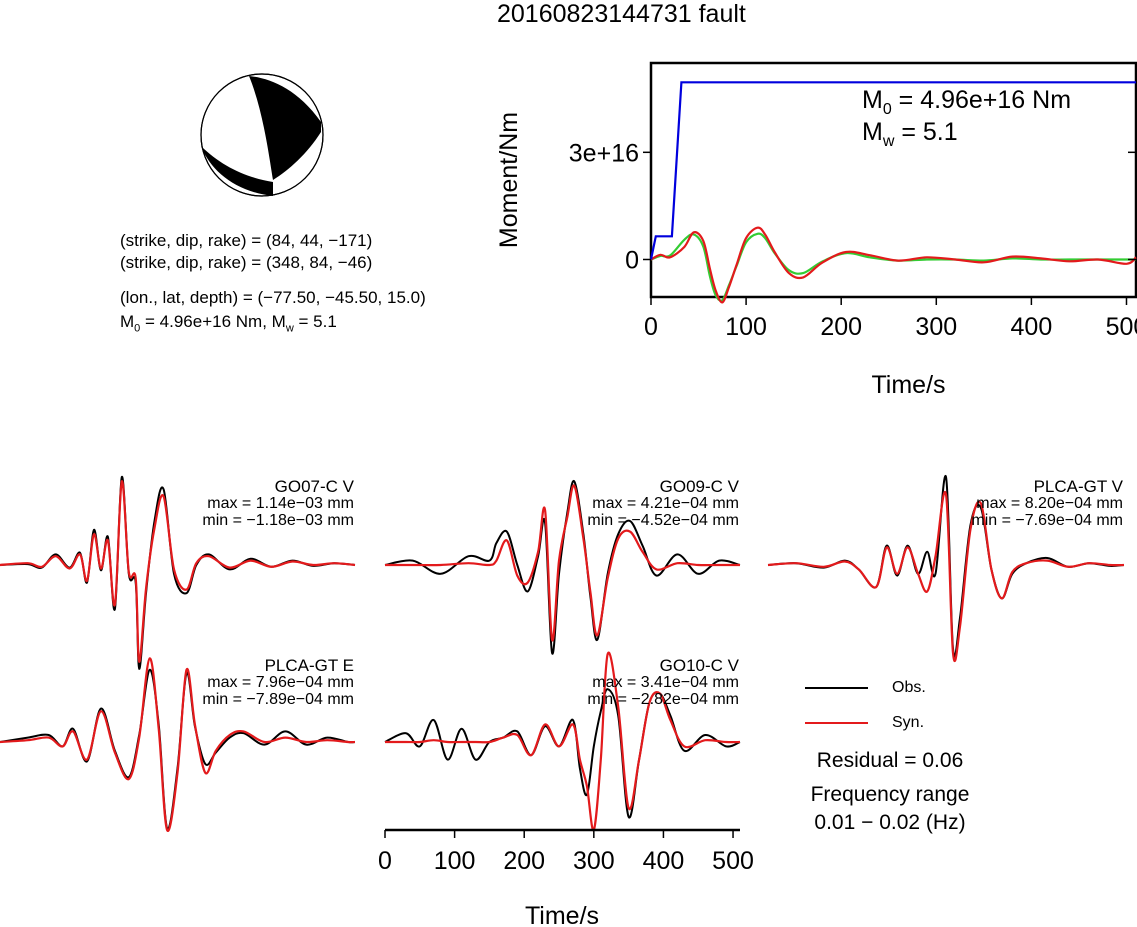 The image size is (1137, 927). What do you see at coordinates (890, 822) in the screenshot?
I see `frequency-range-value: 0.01 − 0.02 (Hz)` at bounding box center [890, 822].